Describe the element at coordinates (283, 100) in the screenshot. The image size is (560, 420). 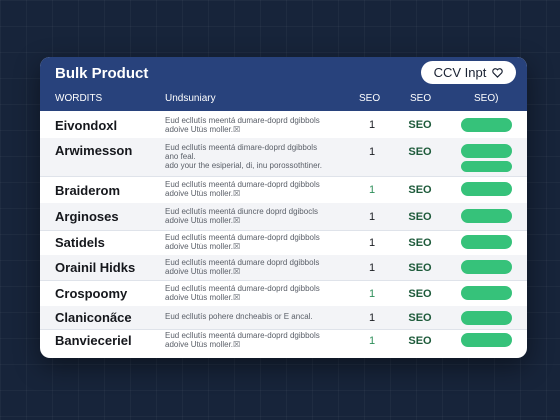
I see `table-header: WORDITS Undsuniary SEO SEO SEO)` at that location.